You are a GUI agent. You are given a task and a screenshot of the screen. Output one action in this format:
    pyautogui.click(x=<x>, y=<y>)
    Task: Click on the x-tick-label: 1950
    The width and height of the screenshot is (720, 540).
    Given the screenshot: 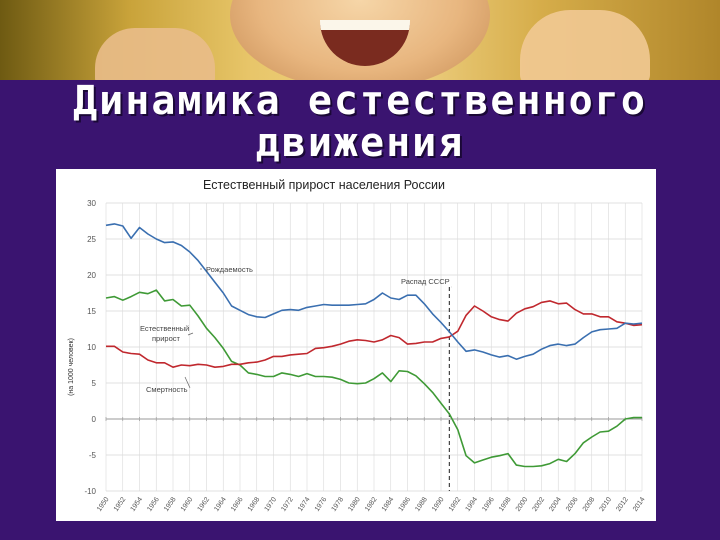 What is the action you would take?
    pyautogui.click(x=103, y=504)
    